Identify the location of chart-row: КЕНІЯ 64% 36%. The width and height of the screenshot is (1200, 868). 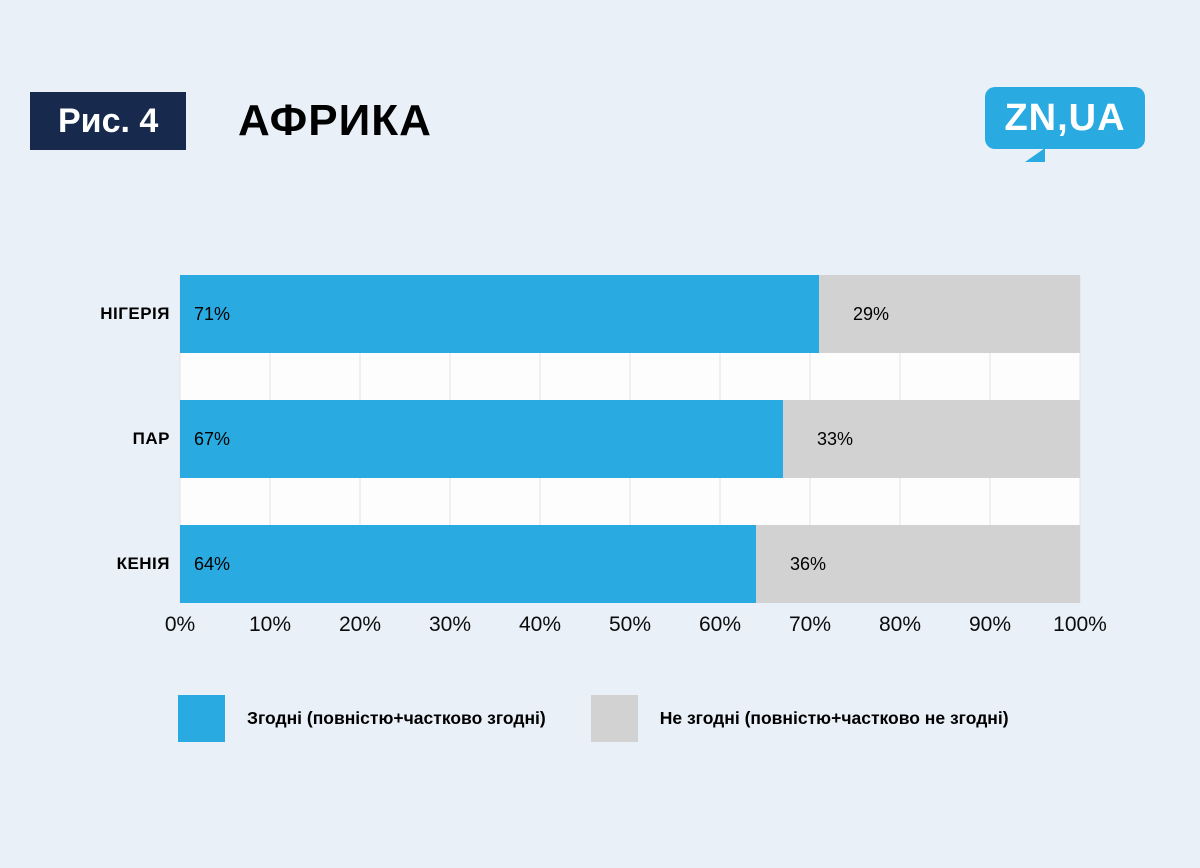
(540, 564).